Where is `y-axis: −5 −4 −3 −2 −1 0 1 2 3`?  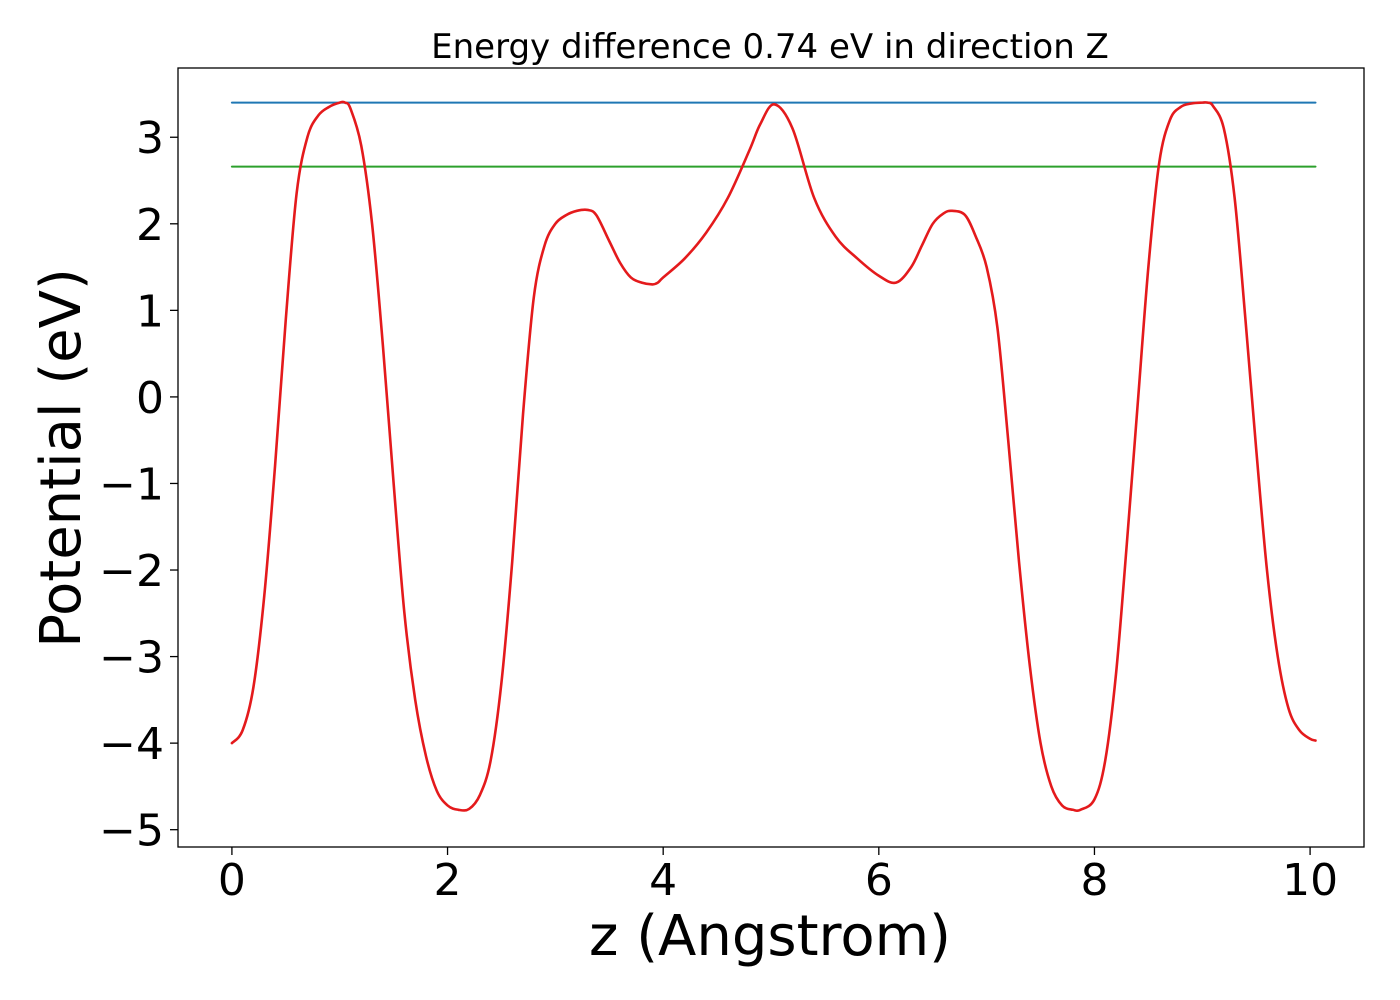
y-axis: −5 −4 −3 −2 −1 0 1 2 3 is located at coordinates (138, 485).